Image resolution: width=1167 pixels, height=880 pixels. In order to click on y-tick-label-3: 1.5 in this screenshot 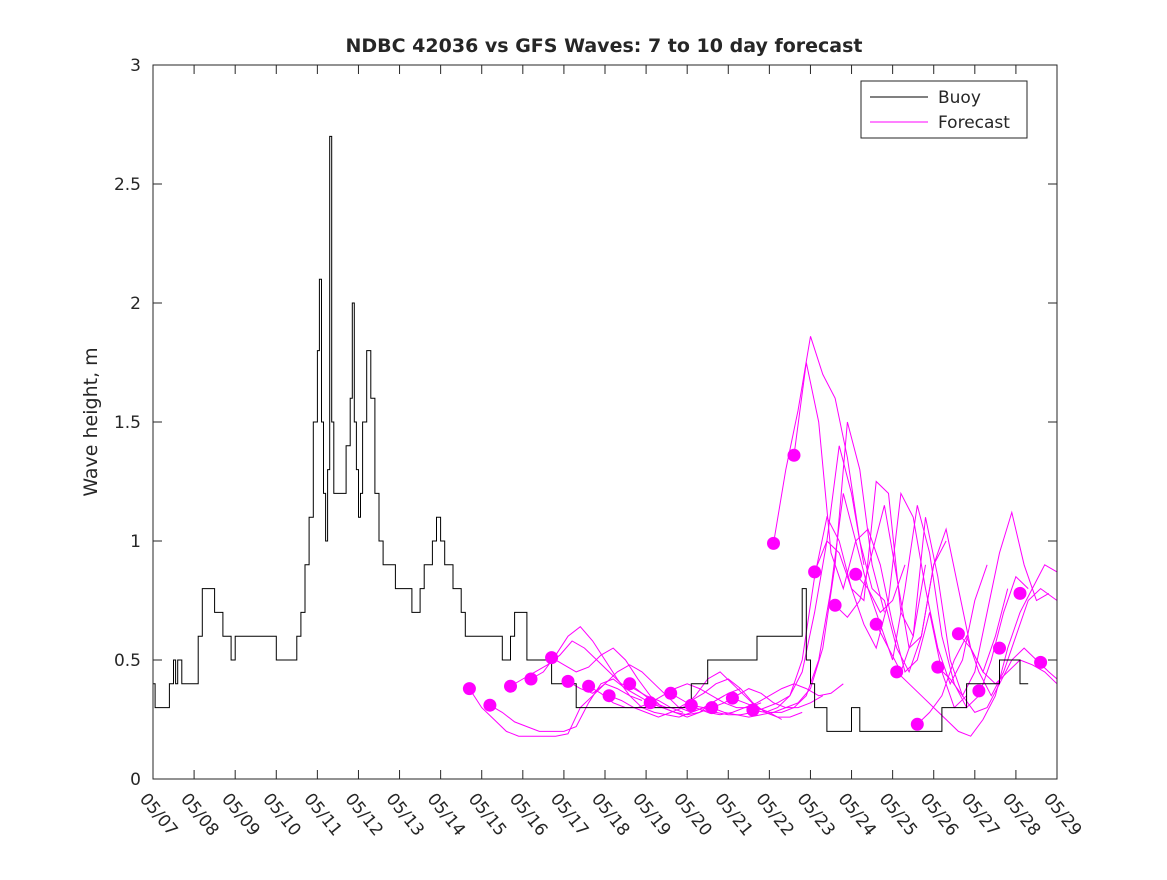, I will do `click(127, 423)`.